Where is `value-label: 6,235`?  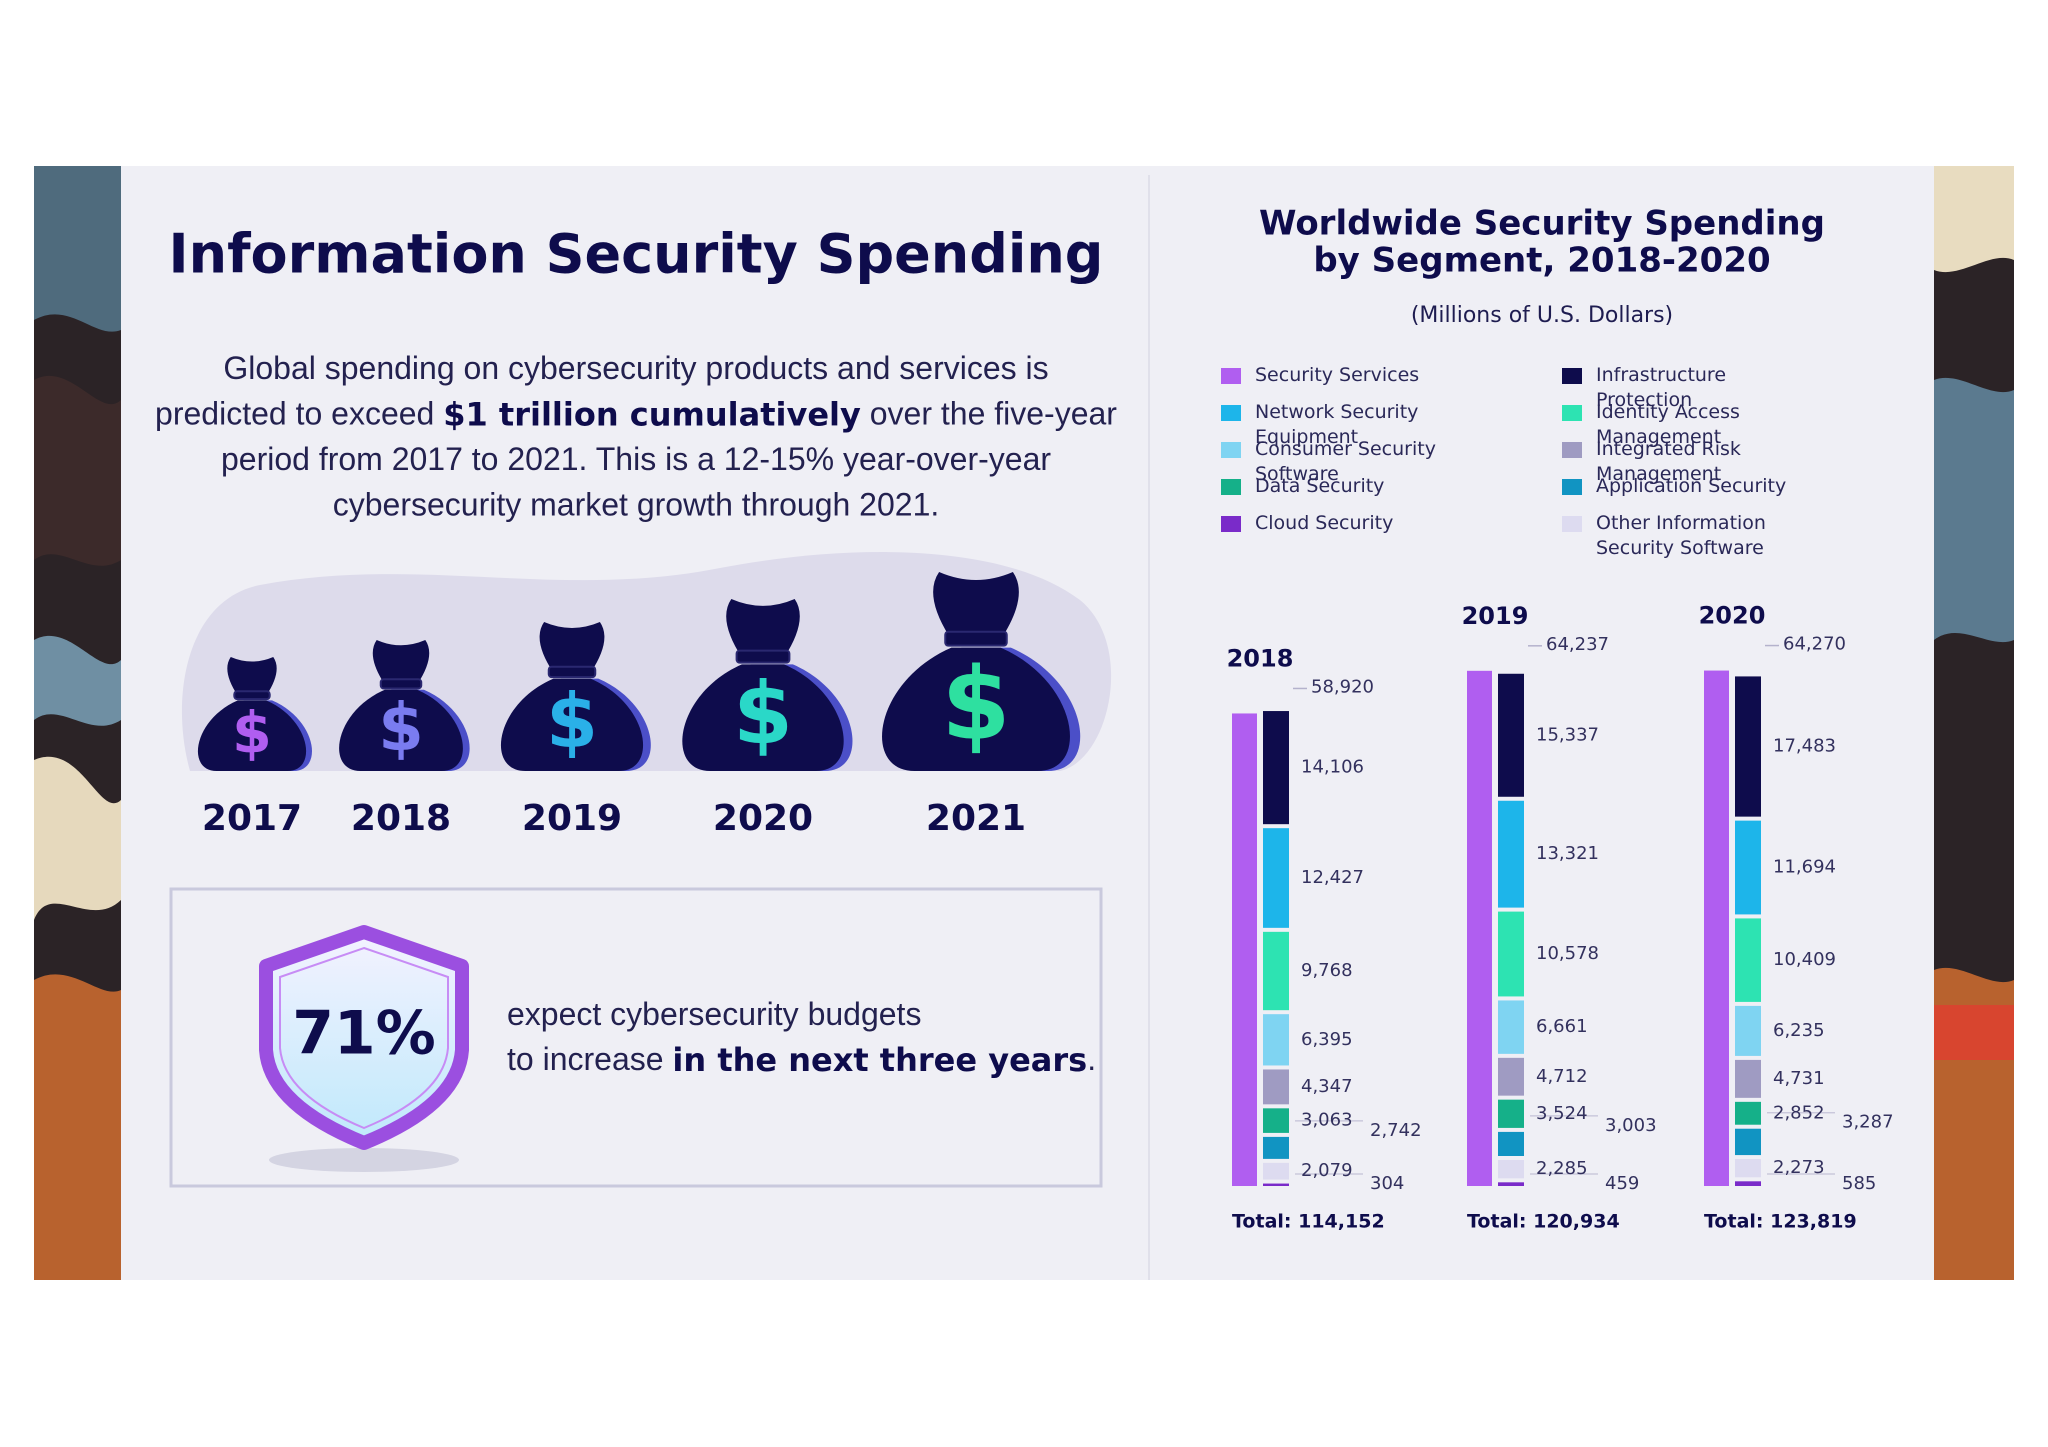
value-label: 6,235 is located at coordinates (1799, 1030).